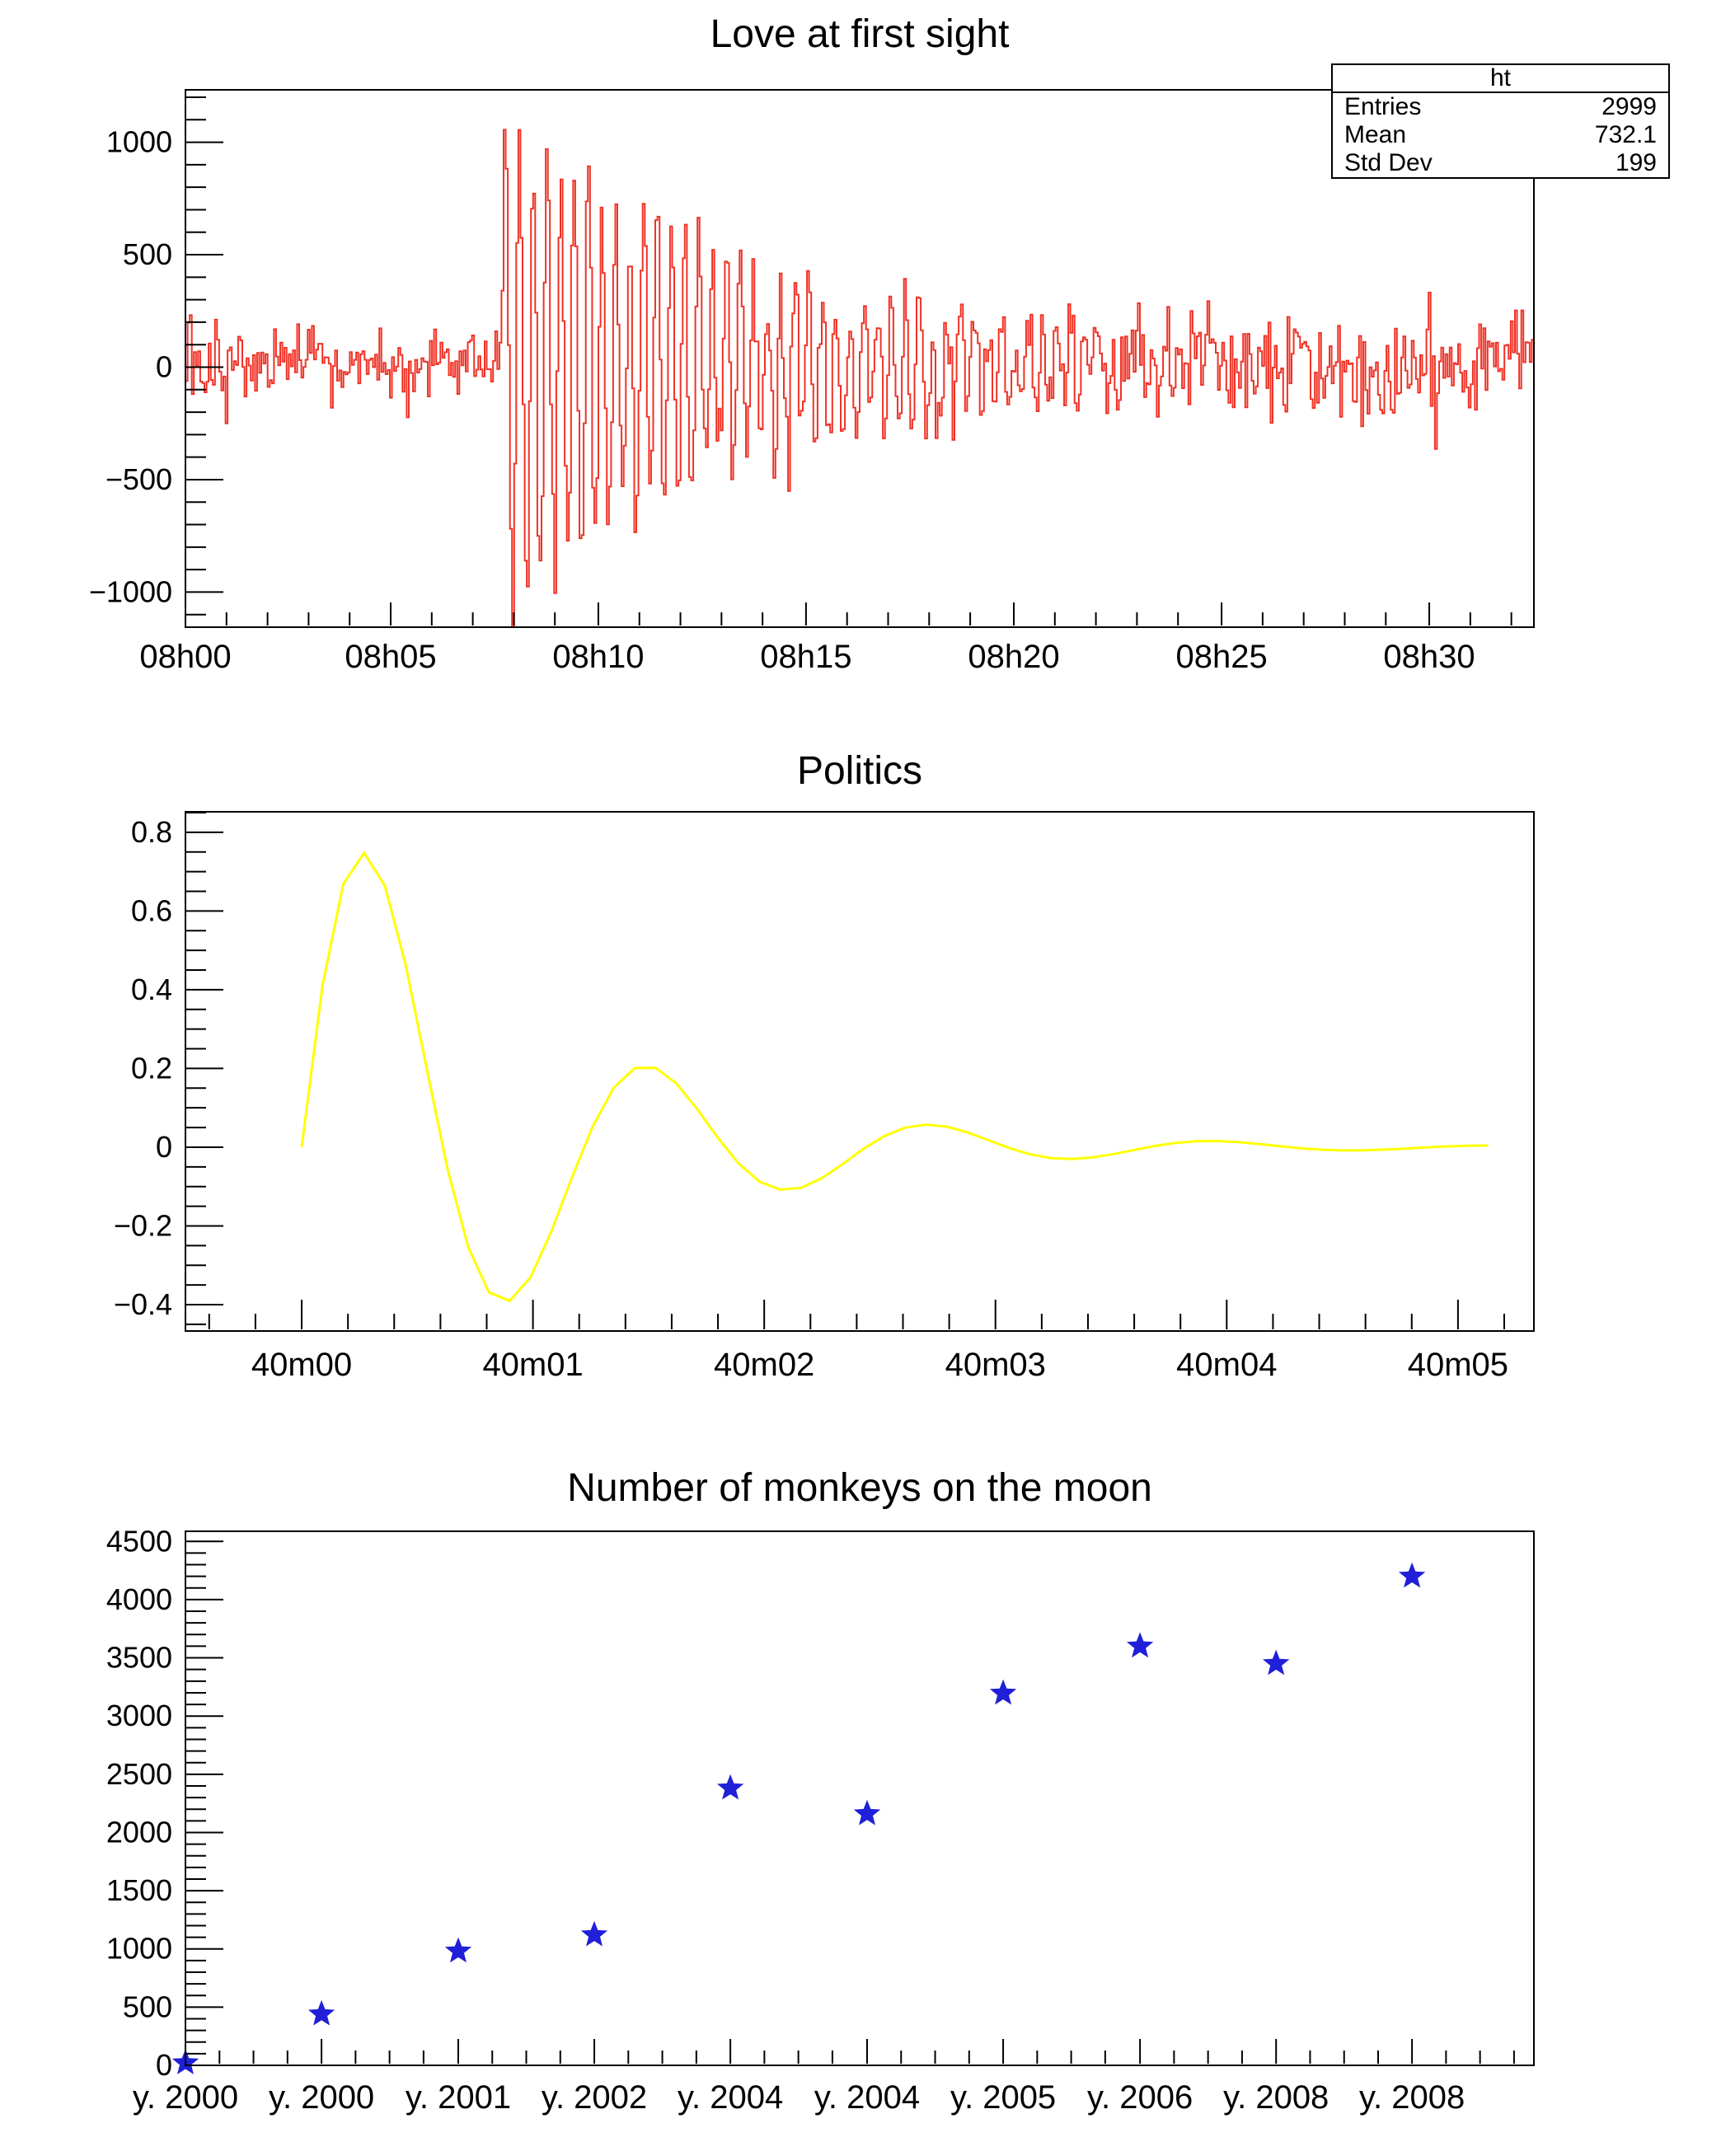  Describe the element at coordinates (594, 2097) in the screenshot. I see `x-tick-label: y. 2002` at that location.